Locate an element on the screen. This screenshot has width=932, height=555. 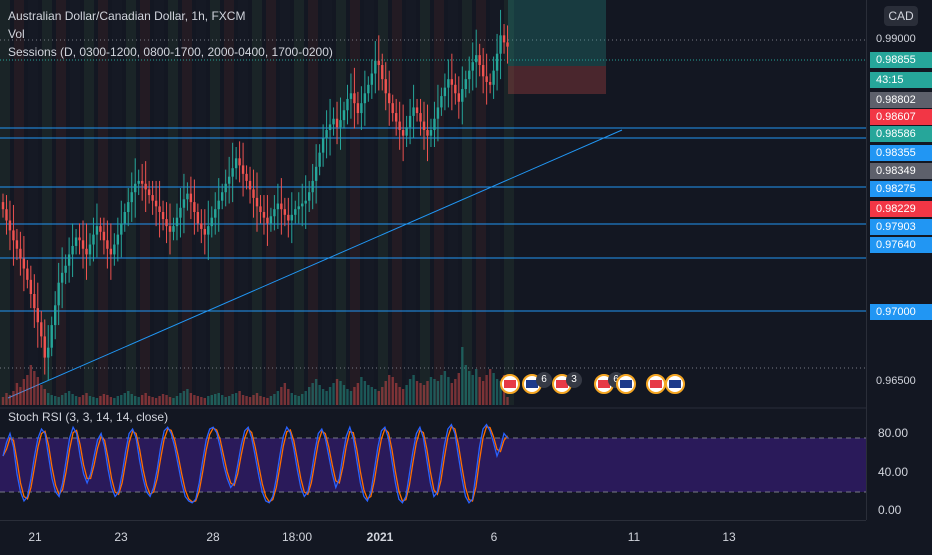
event-count-badge: 3 is located at coordinates (574, 380).